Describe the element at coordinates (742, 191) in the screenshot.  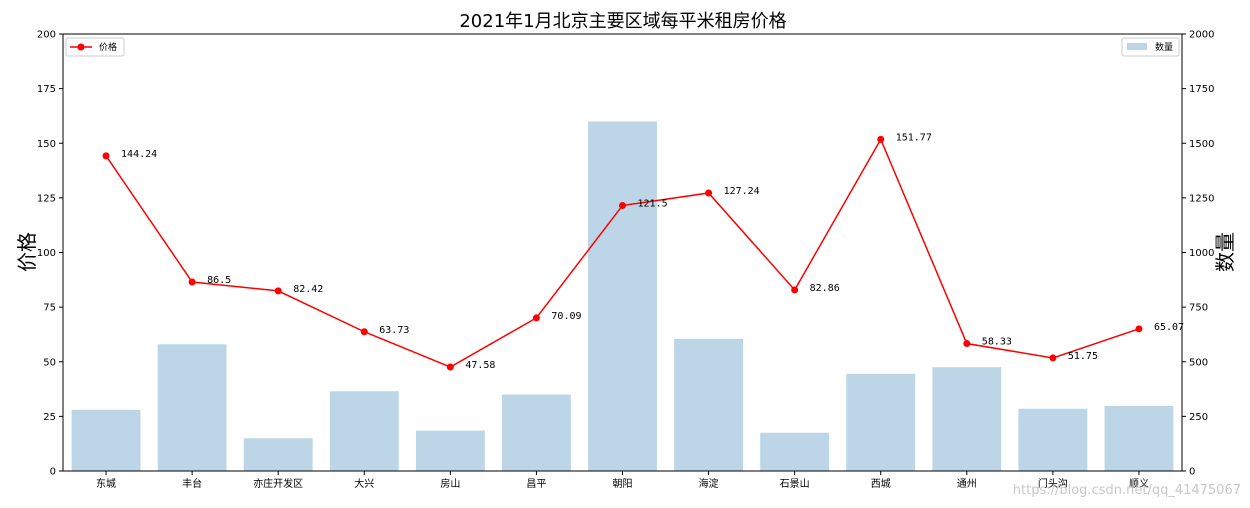
I see `price-label-7: 127.24` at that location.